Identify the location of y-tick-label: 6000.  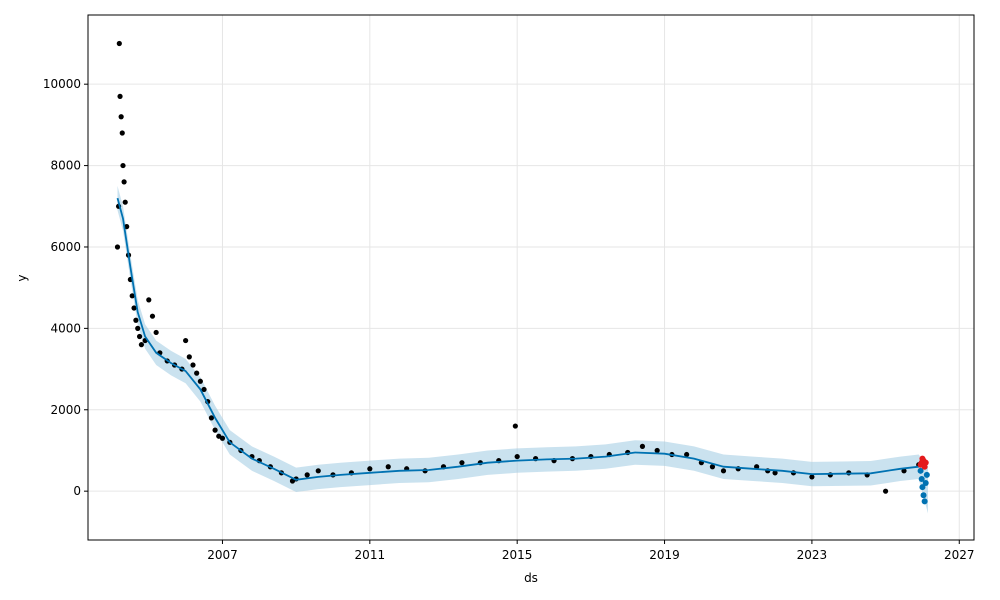
(65, 247).